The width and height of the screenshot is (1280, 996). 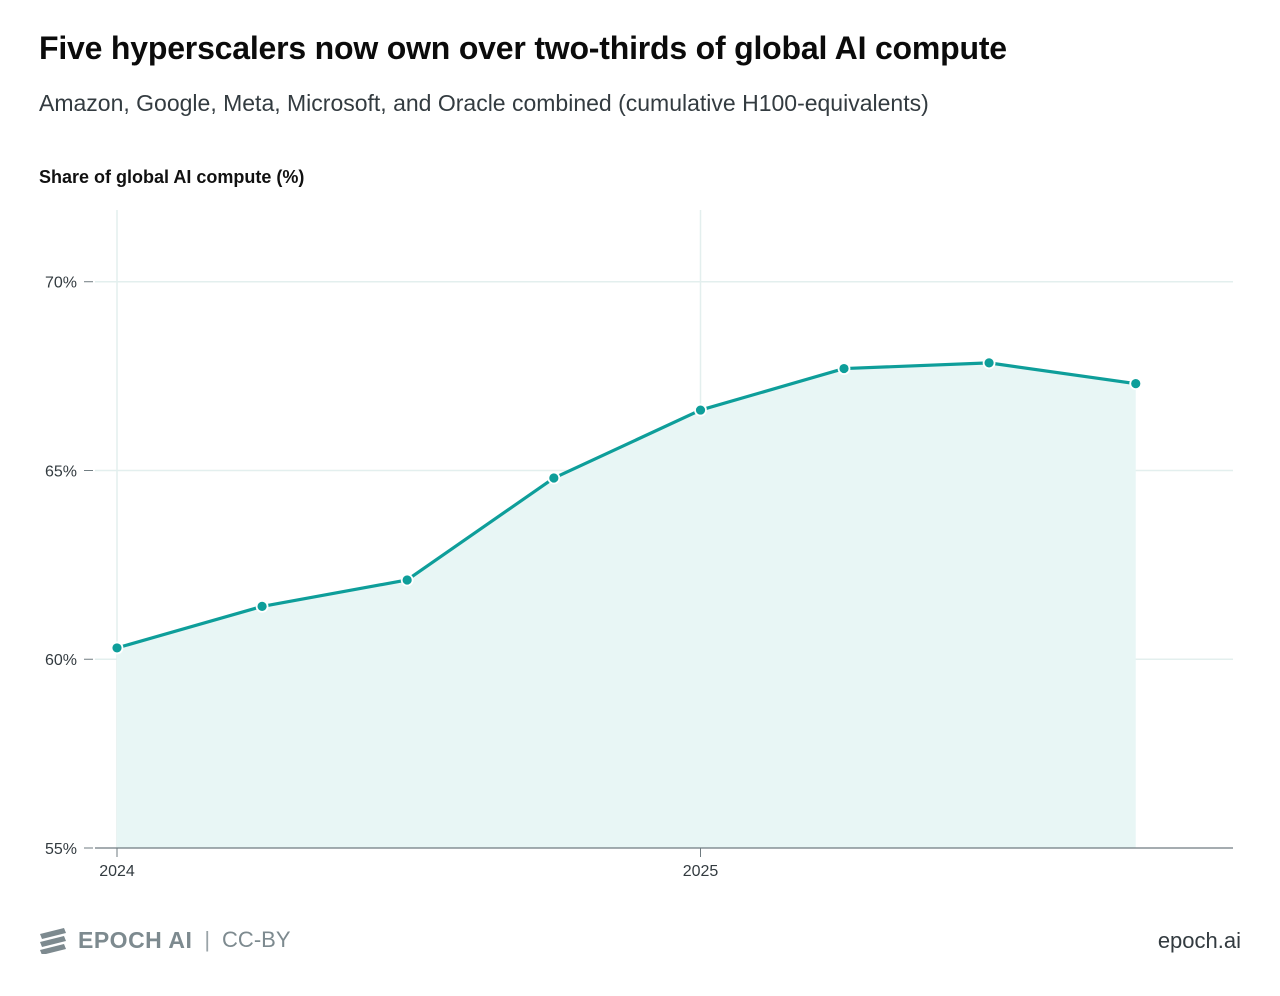 I want to click on y-tick-label: 70%, so click(x=61, y=283).